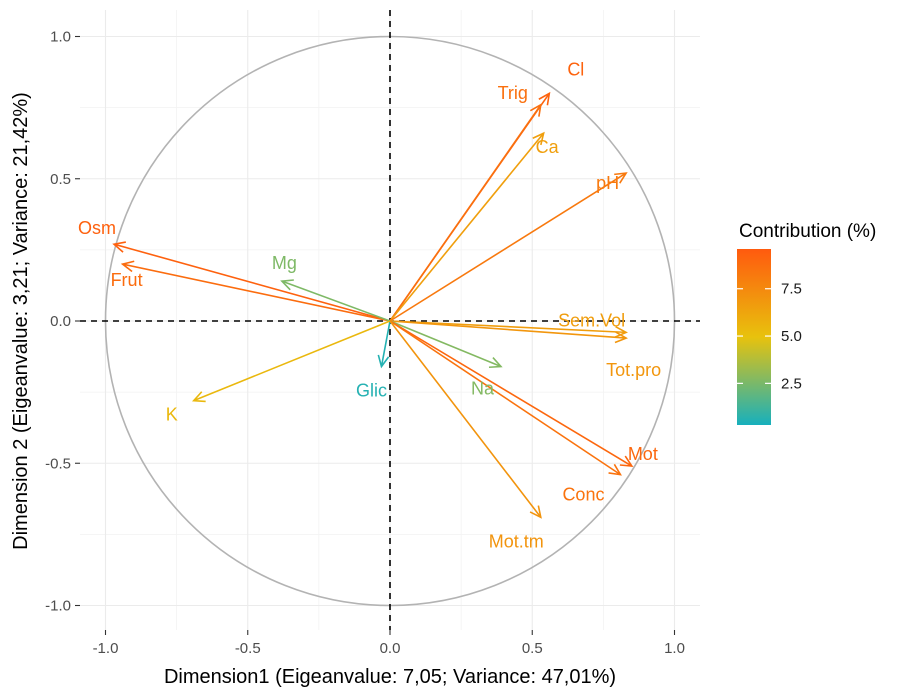 The width and height of the screenshot is (913, 689). I want to click on y-tick-label: 0.0, so click(60, 321).